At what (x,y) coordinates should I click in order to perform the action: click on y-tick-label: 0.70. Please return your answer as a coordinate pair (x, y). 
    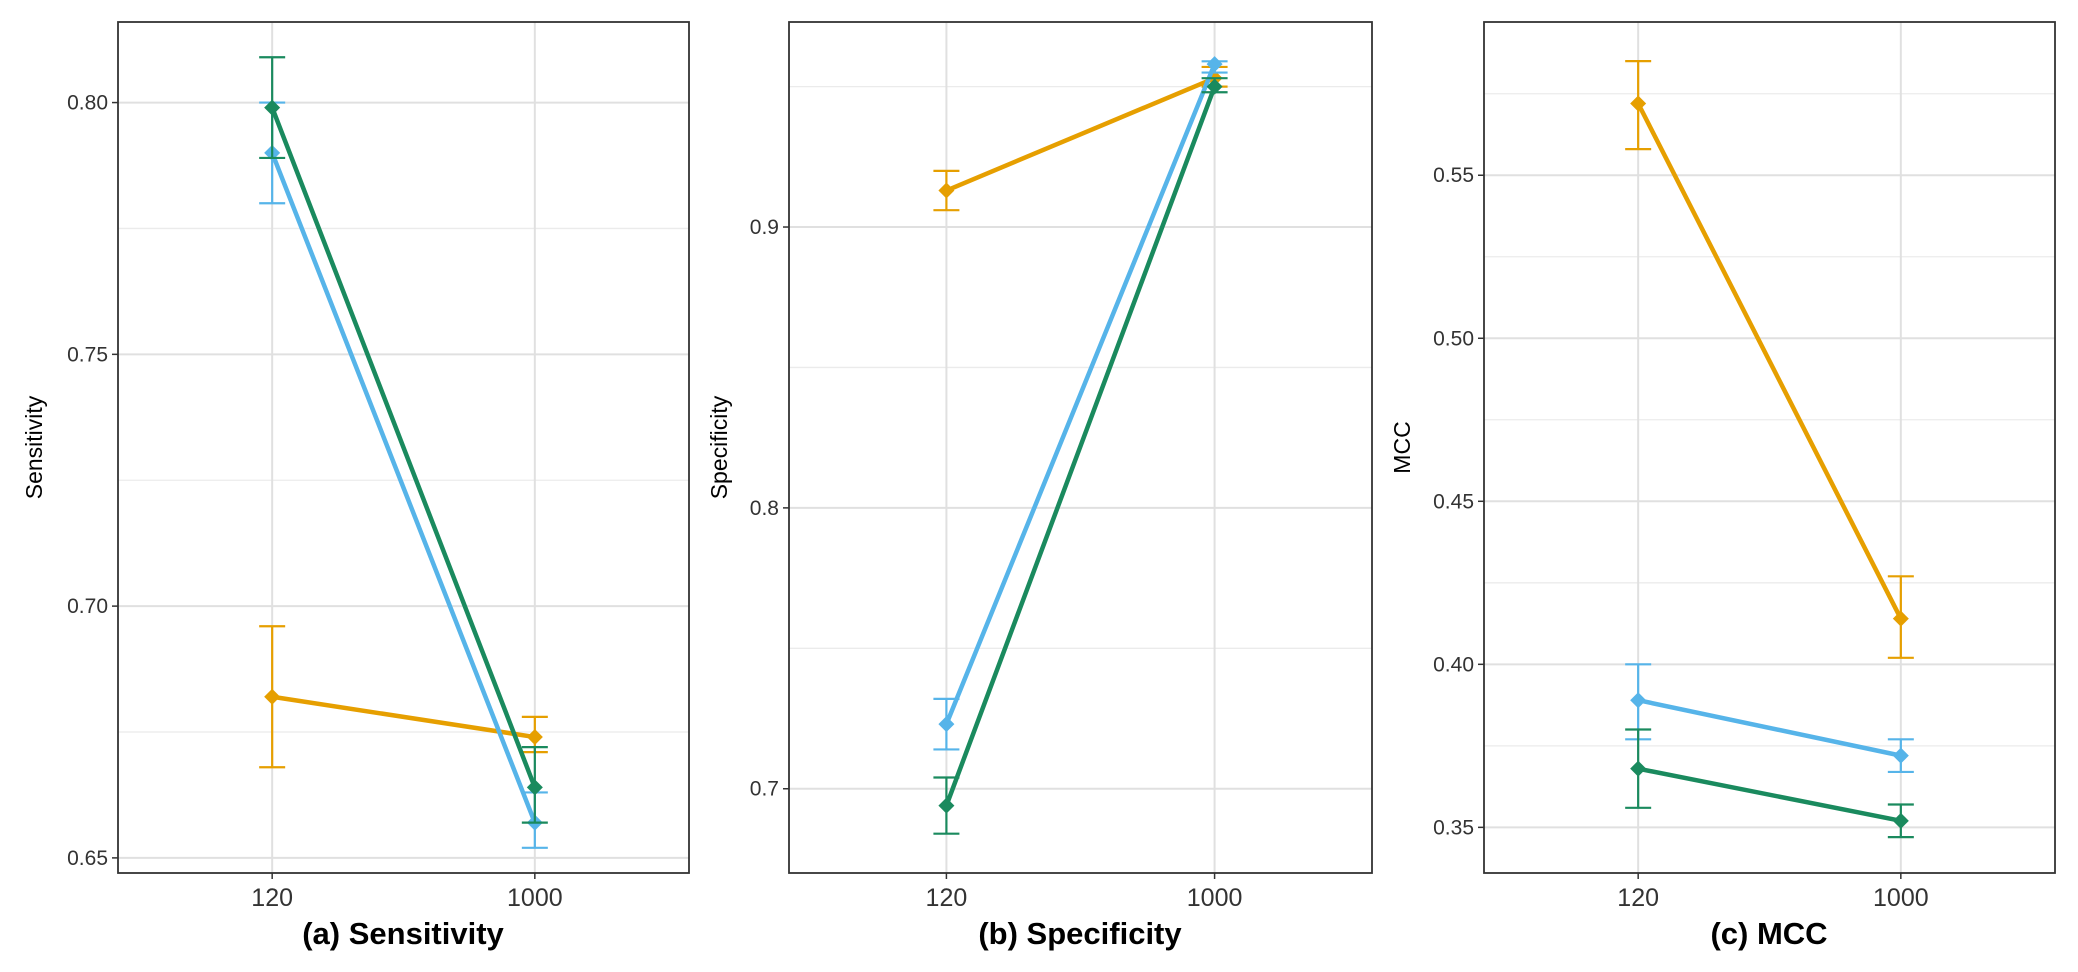
    Looking at the image, I should click on (87, 606).